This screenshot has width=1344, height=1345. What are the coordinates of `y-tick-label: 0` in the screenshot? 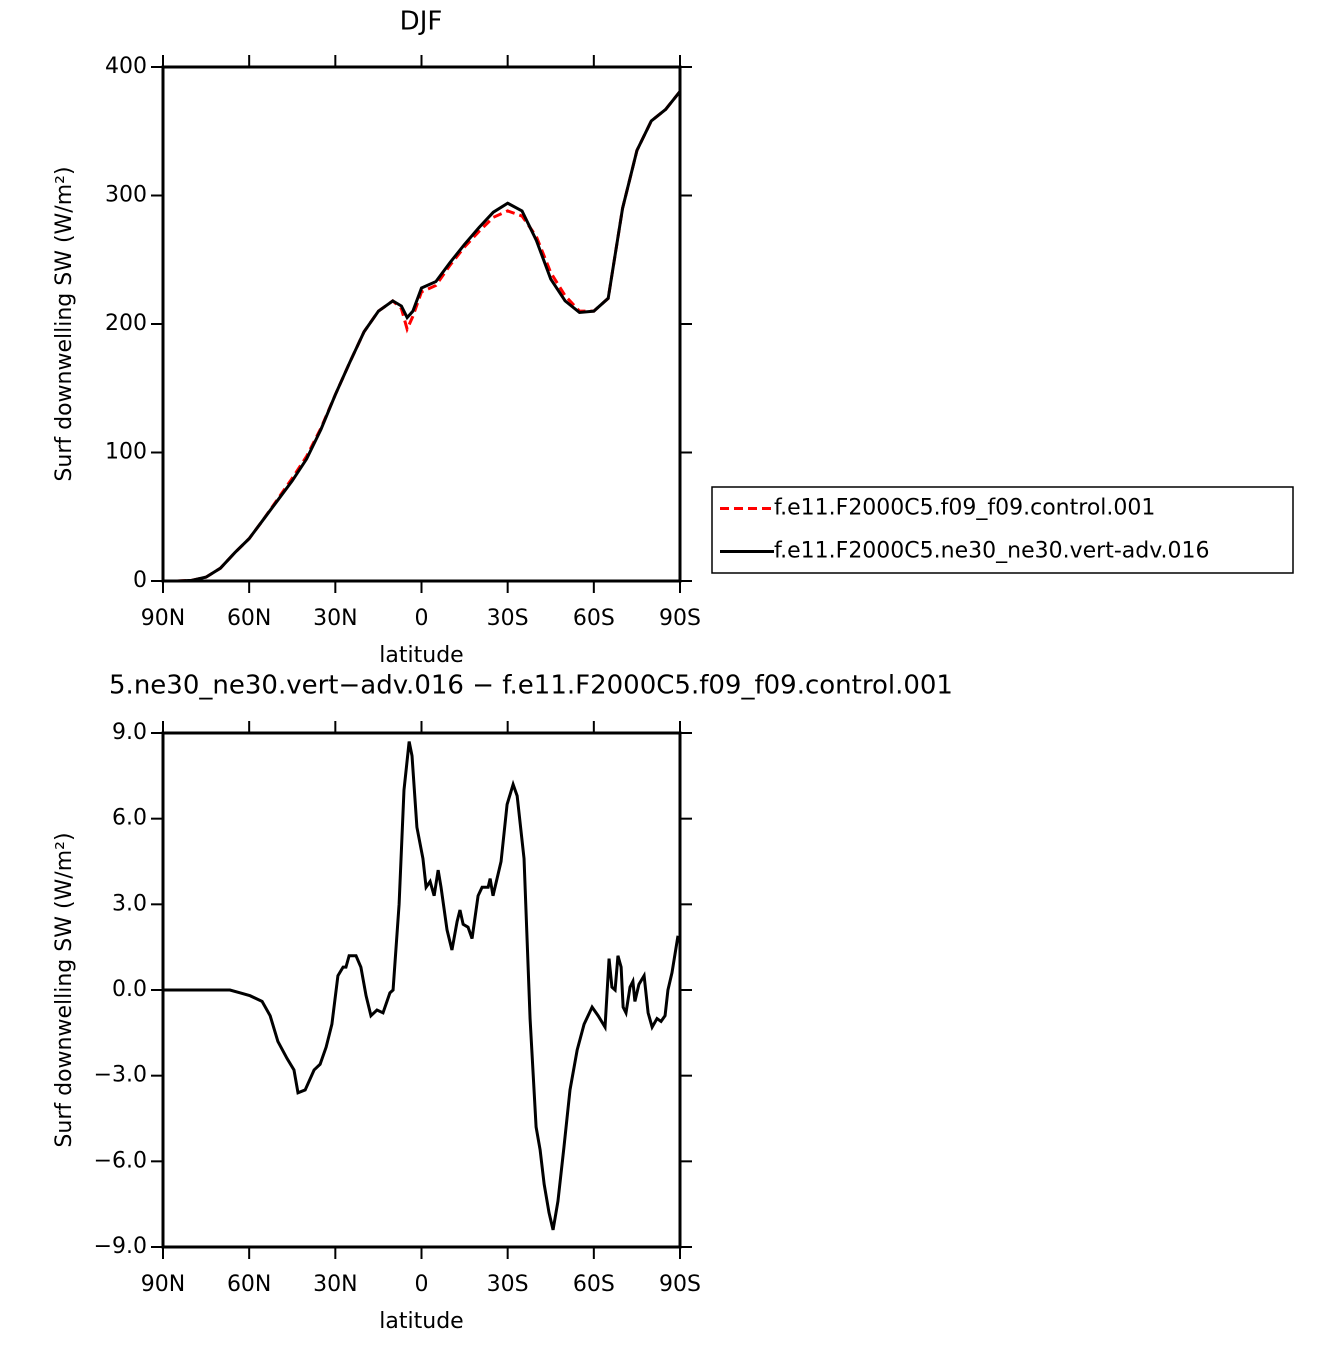 It's located at (140, 580).